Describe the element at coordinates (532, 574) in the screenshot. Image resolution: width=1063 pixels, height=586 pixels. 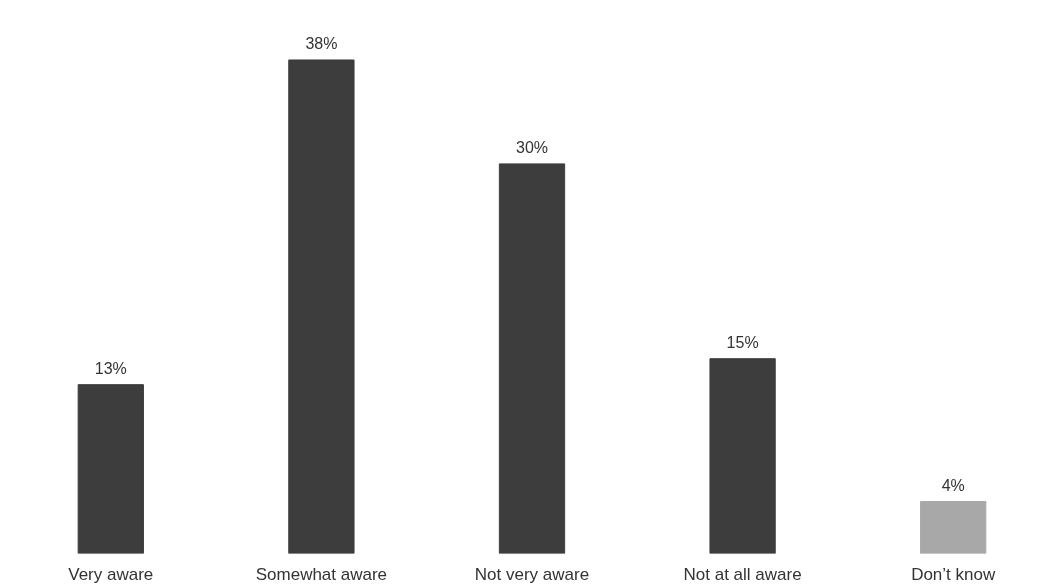
I see `x-tick-label: Not very aware` at that location.